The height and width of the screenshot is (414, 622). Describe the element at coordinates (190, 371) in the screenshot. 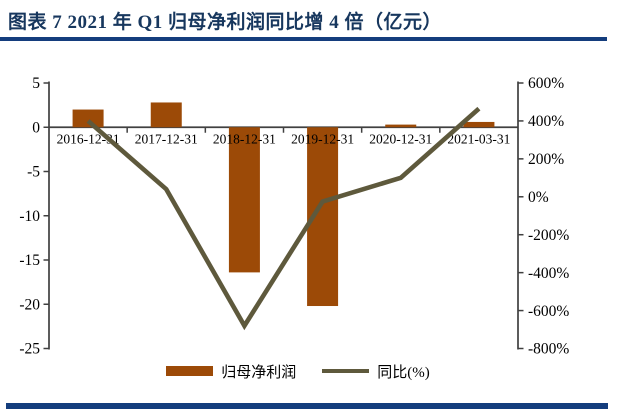

I see `net-profit-bar-swatch` at that location.